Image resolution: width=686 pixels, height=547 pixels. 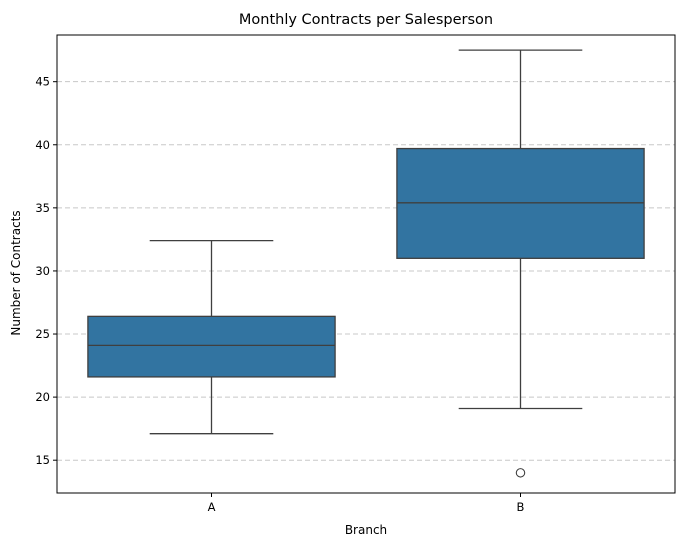 What do you see at coordinates (42, 145) in the screenshot?
I see `y-tick-label-40: 40` at bounding box center [42, 145].